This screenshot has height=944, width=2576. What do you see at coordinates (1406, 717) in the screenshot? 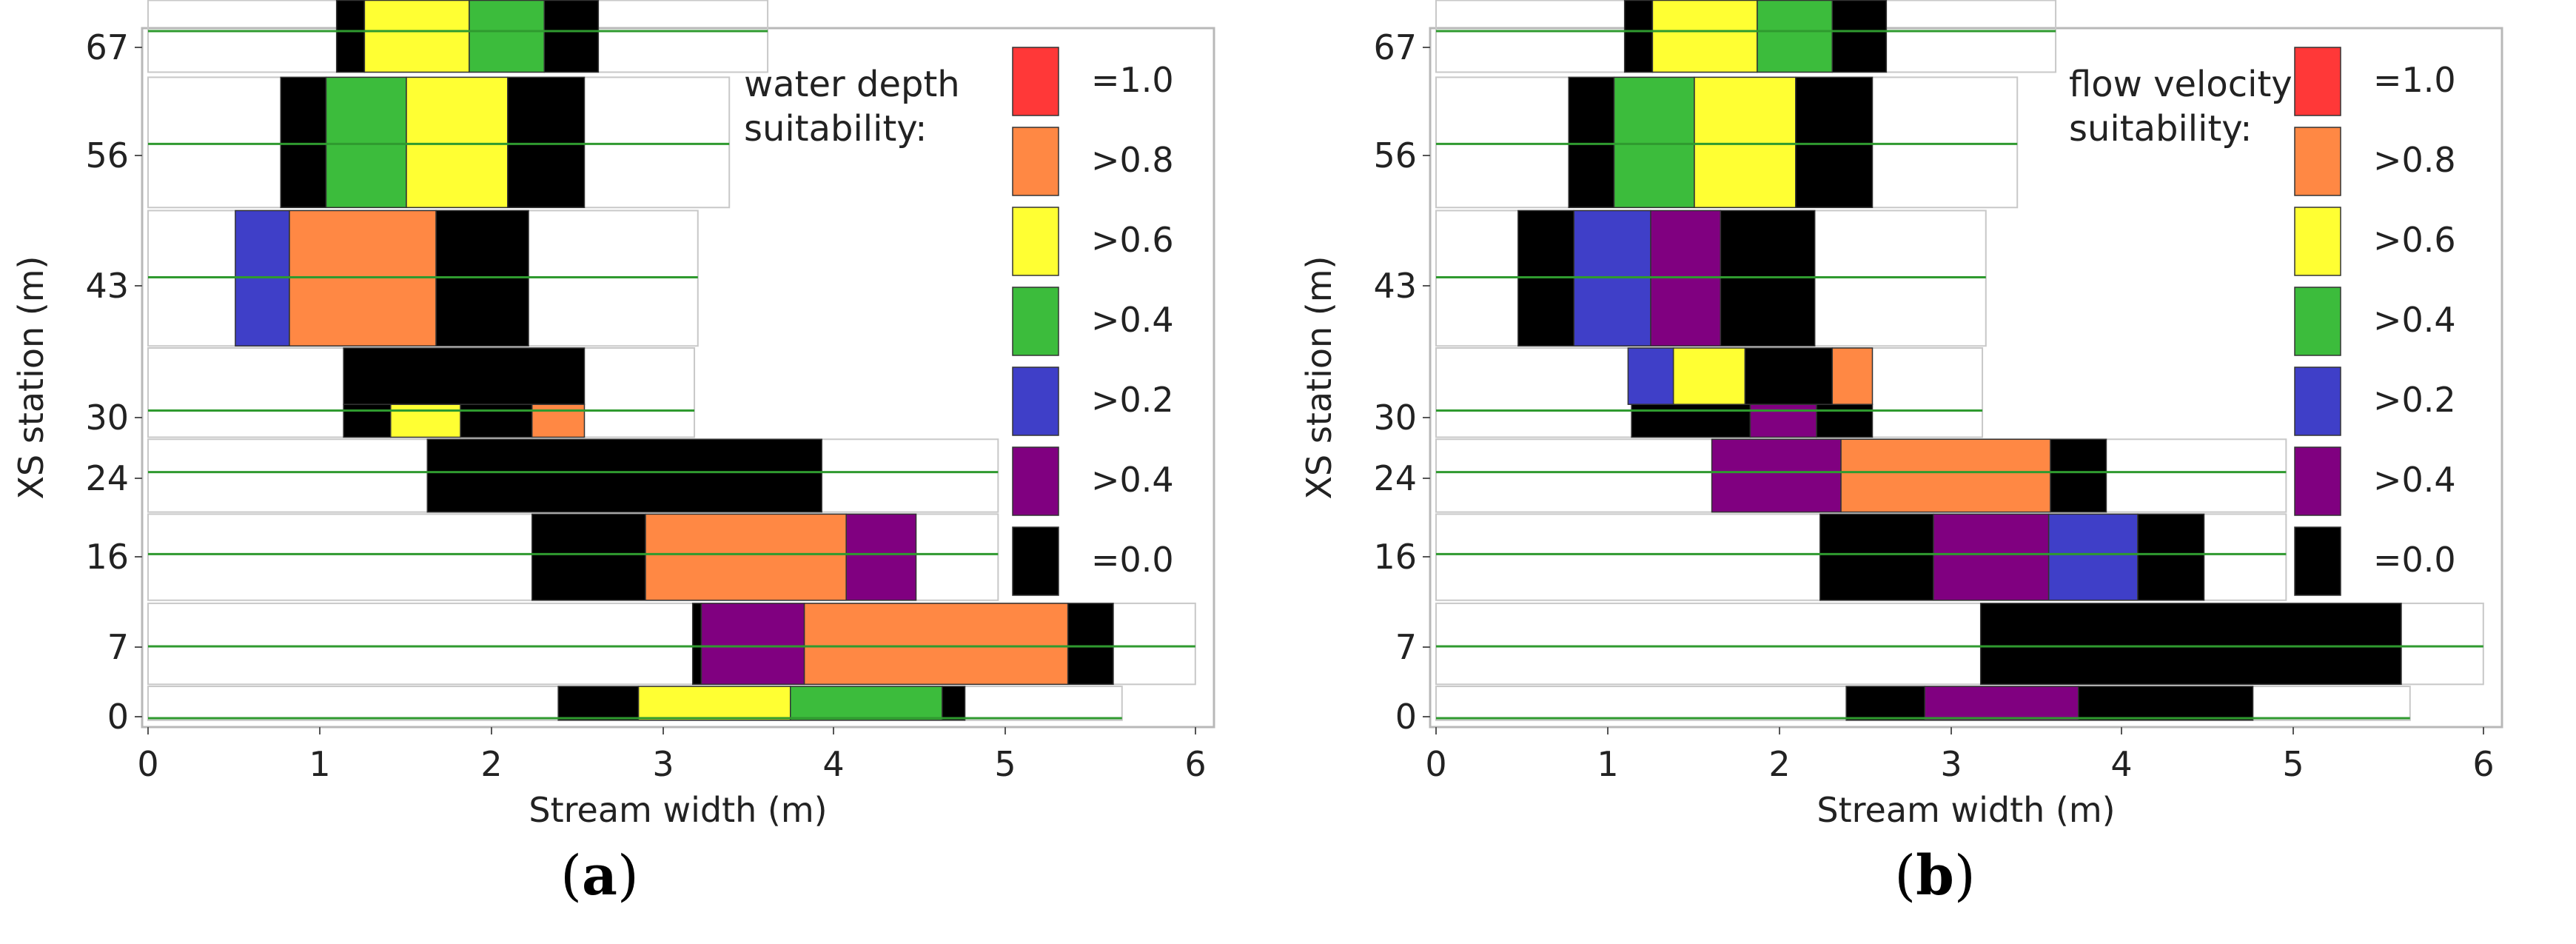
I see `y-tick-label: 0` at bounding box center [1406, 717].